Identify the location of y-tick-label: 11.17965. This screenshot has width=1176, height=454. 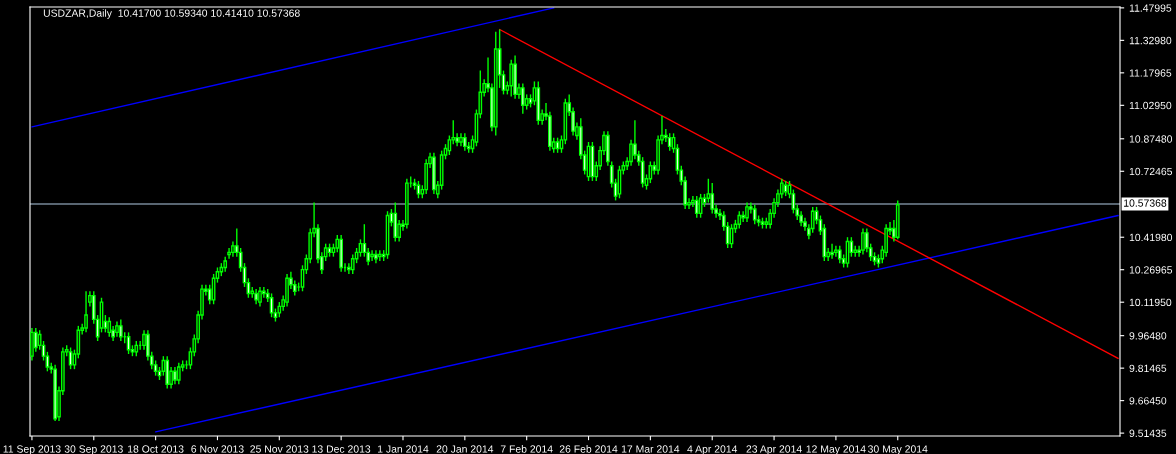
(1150, 73).